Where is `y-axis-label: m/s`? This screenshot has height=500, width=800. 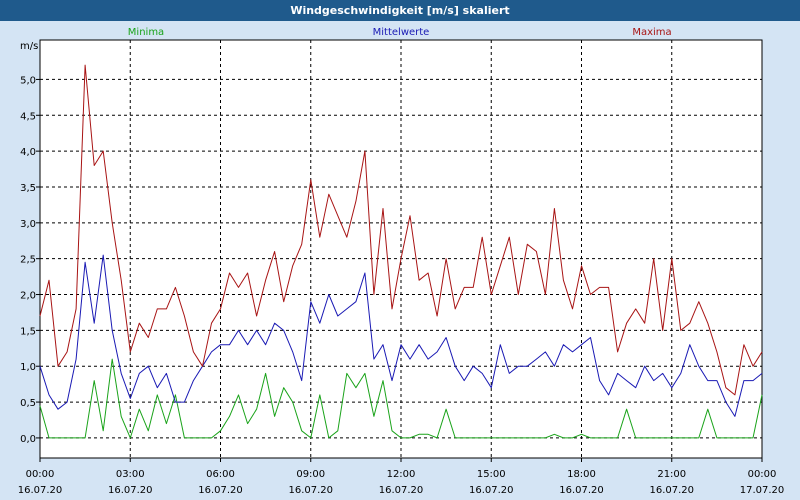 y-axis-label: m/s is located at coordinates (29, 46).